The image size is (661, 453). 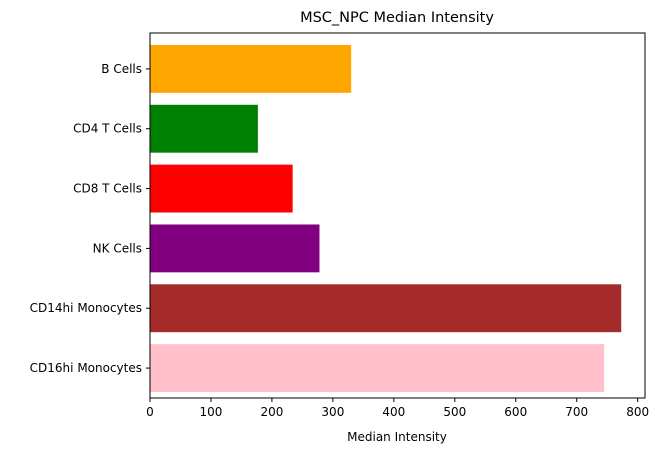 I want to click on x-axis-ticks: 0 100 200 300 400 500 600 700 800, so click(x=397, y=408).